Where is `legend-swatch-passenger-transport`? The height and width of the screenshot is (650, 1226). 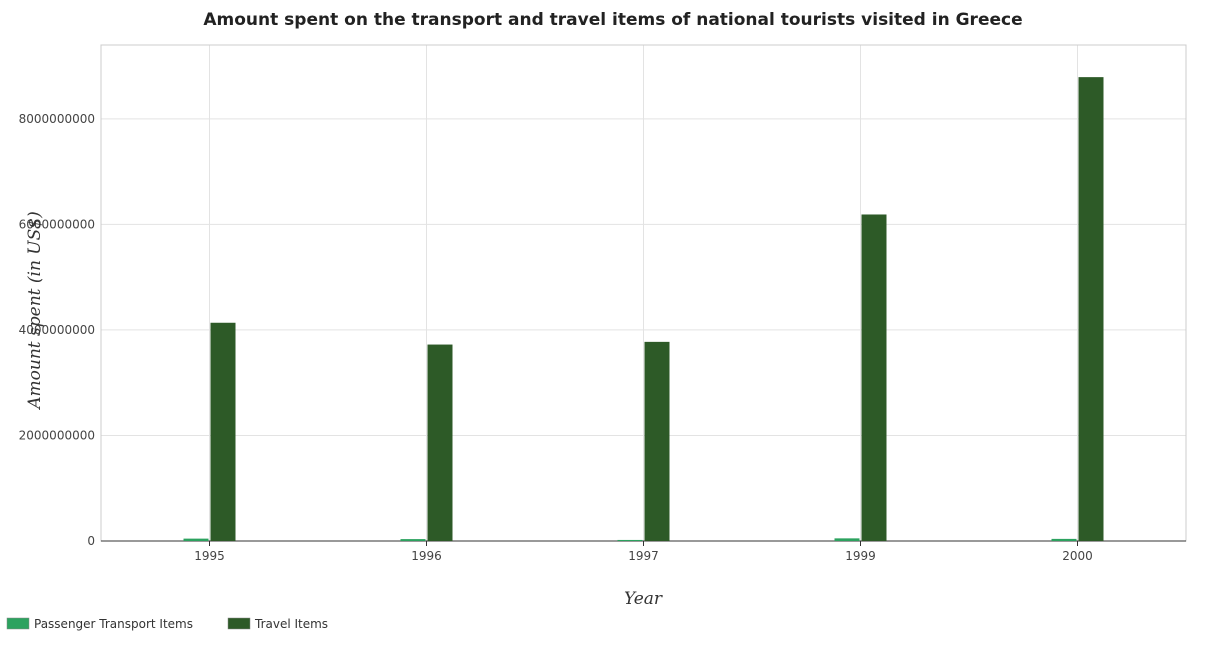 legend-swatch-passenger-transport is located at coordinates (18, 623).